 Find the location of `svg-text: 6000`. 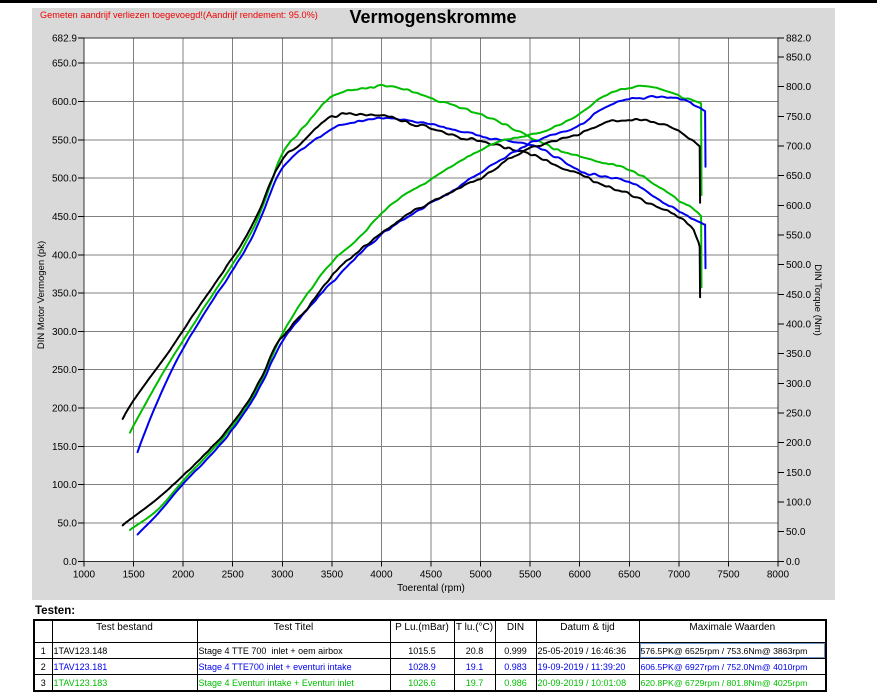

svg-text: 6000 is located at coordinates (580, 575).